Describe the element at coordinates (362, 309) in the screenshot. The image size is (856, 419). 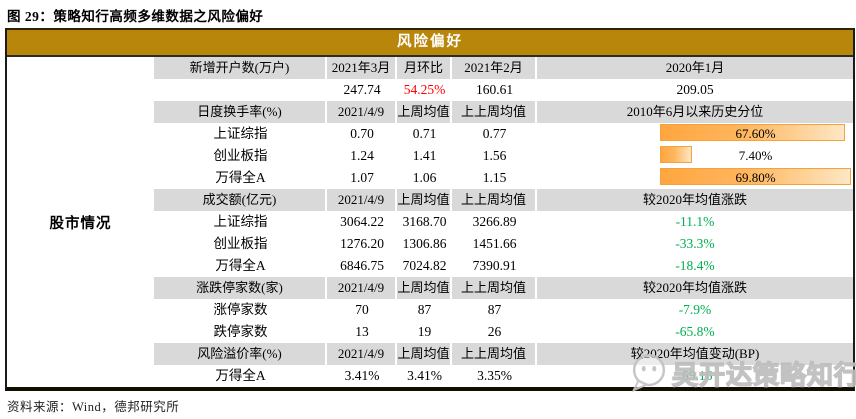
I see `value-cell: 70` at that location.